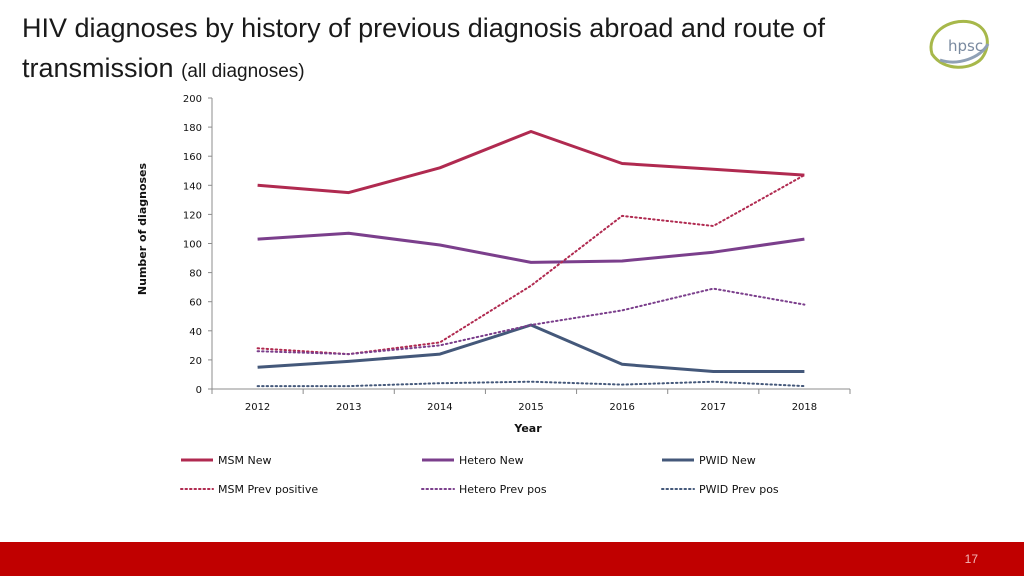  Describe the element at coordinates (199, 390) in the screenshot. I see `y-tick-label: 0` at that location.